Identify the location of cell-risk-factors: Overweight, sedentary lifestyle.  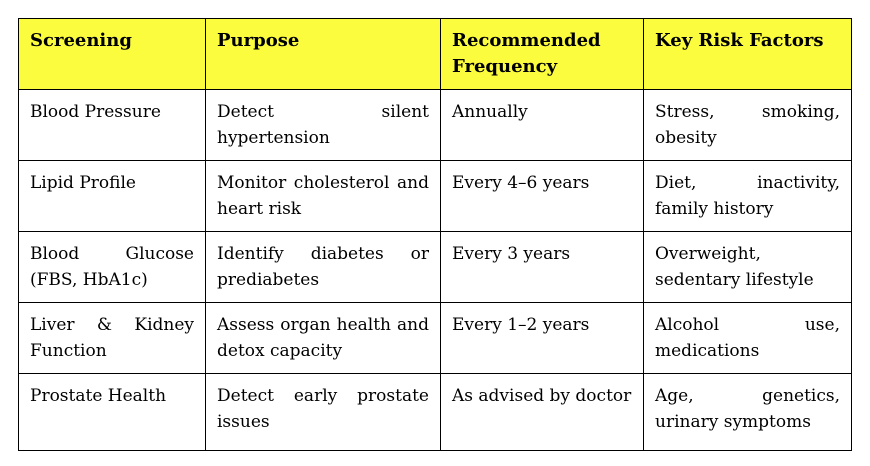
(747, 267).